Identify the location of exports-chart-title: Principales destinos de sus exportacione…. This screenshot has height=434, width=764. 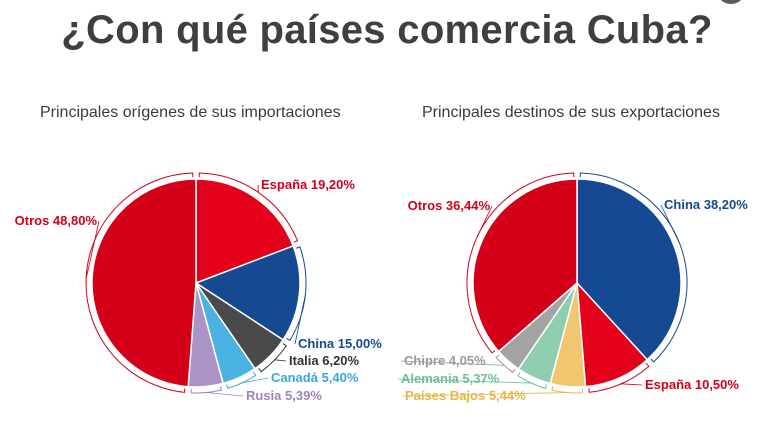
(571, 112).